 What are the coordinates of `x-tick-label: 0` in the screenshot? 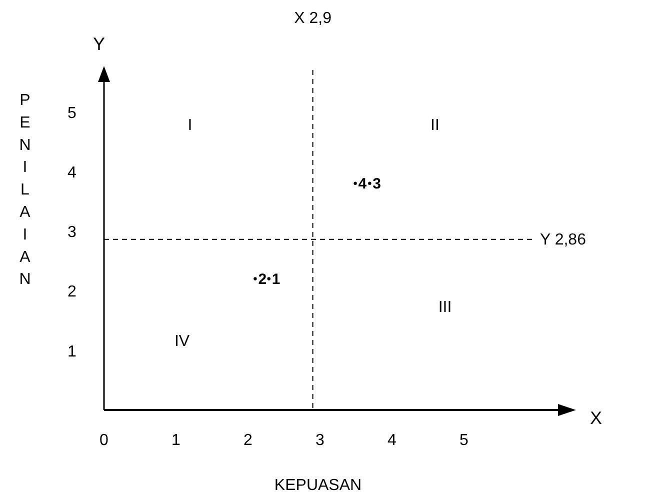 It's located at (104, 440).